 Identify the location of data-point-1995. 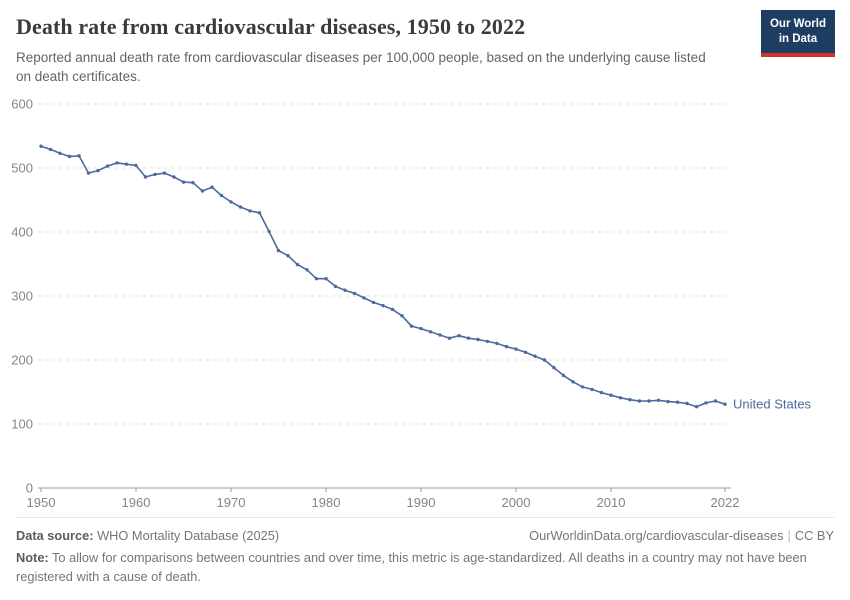
(468, 338).